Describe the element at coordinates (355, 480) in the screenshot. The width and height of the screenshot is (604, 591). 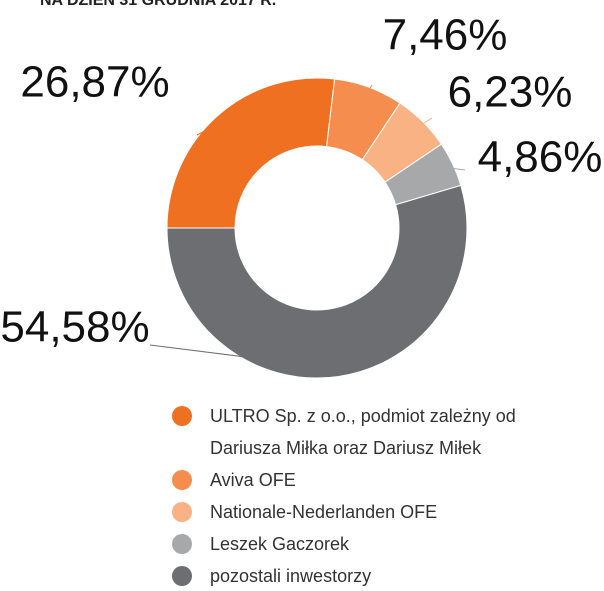
I see `legend-item: Aviva OFE` at that location.